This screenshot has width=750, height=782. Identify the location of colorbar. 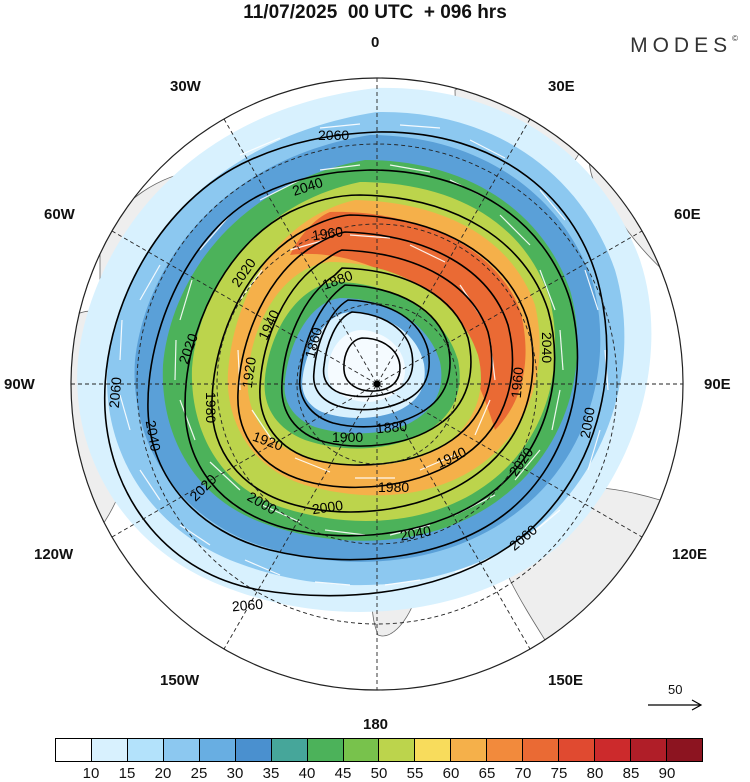
(379, 750).